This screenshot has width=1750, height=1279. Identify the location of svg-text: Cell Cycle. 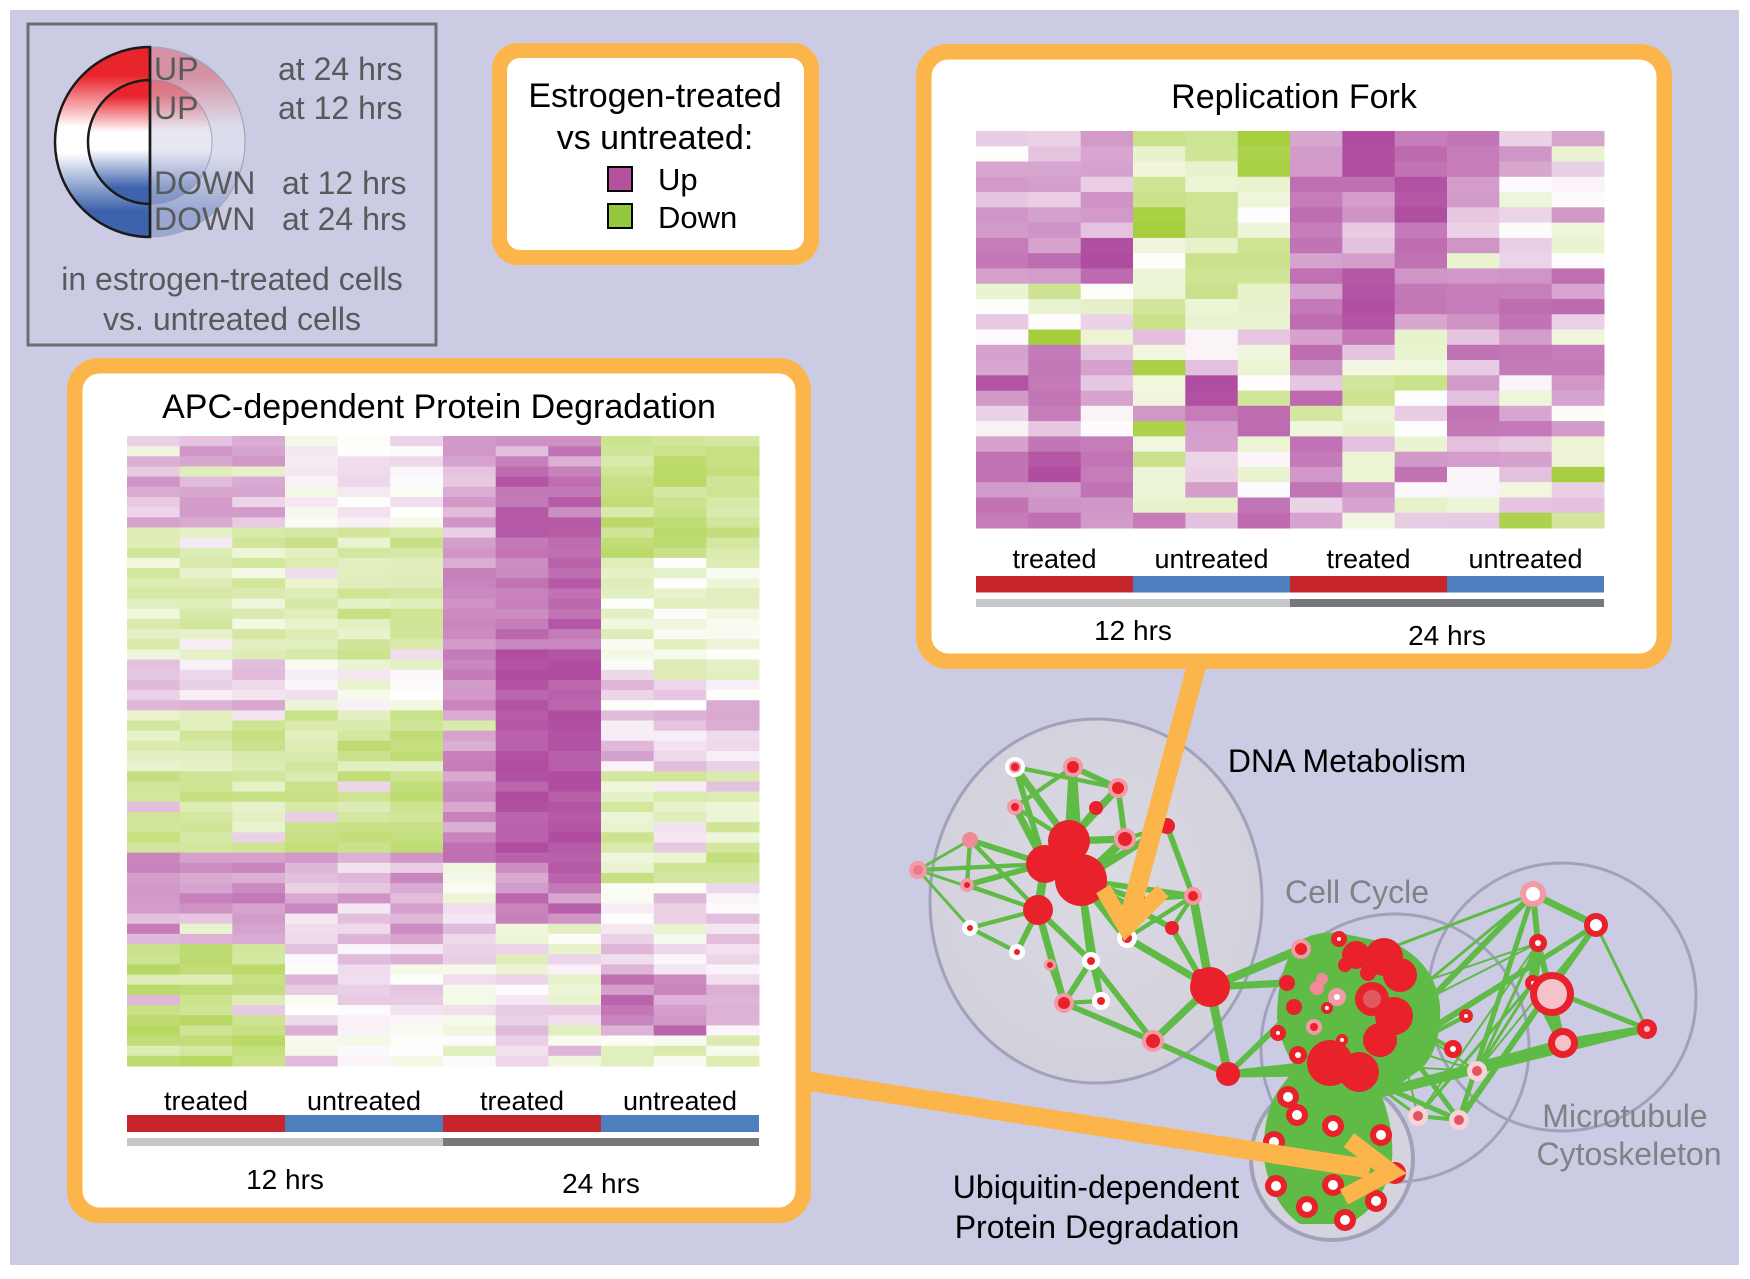
(1357, 892).